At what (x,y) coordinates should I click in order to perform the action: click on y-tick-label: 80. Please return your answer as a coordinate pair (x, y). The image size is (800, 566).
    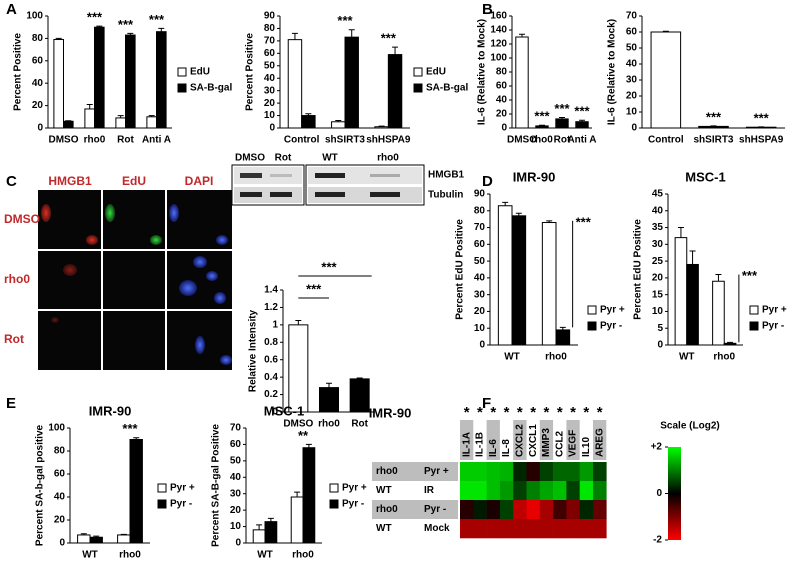
    Looking at the image, I should click on (270, 28).